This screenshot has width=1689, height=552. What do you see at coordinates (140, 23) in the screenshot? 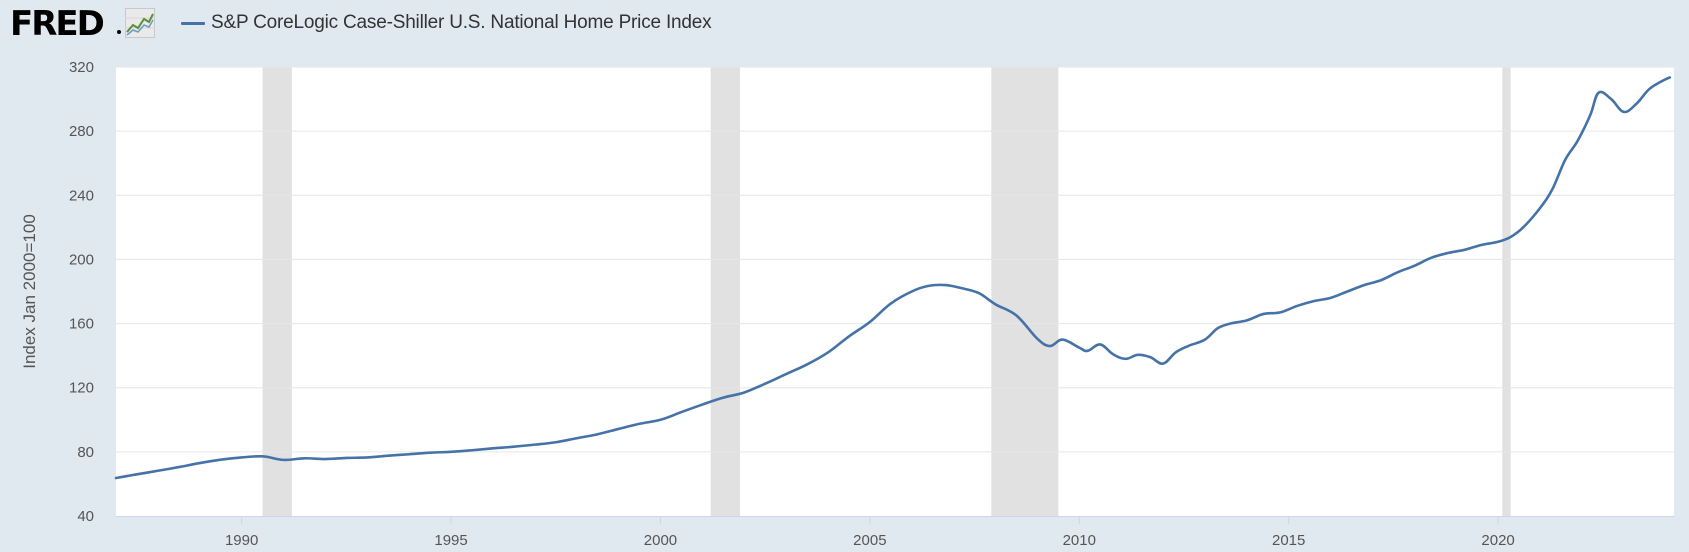
I see `graph-icon` at bounding box center [140, 23].